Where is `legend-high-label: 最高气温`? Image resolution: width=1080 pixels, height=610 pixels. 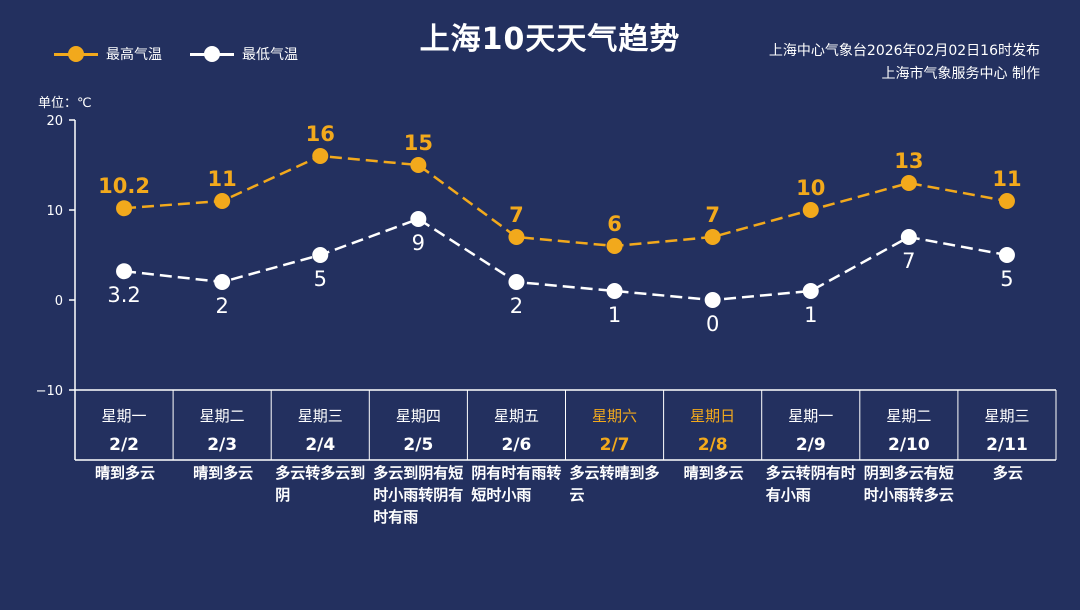 legend-high-label: 最高气温 is located at coordinates (134, 55).